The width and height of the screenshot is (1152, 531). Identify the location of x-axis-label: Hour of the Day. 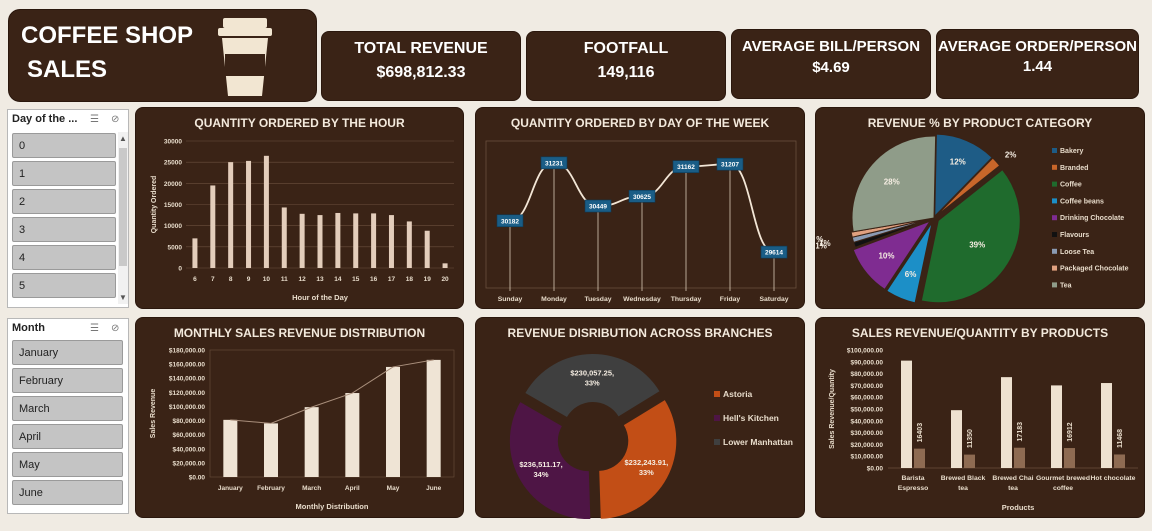
(320, 297).